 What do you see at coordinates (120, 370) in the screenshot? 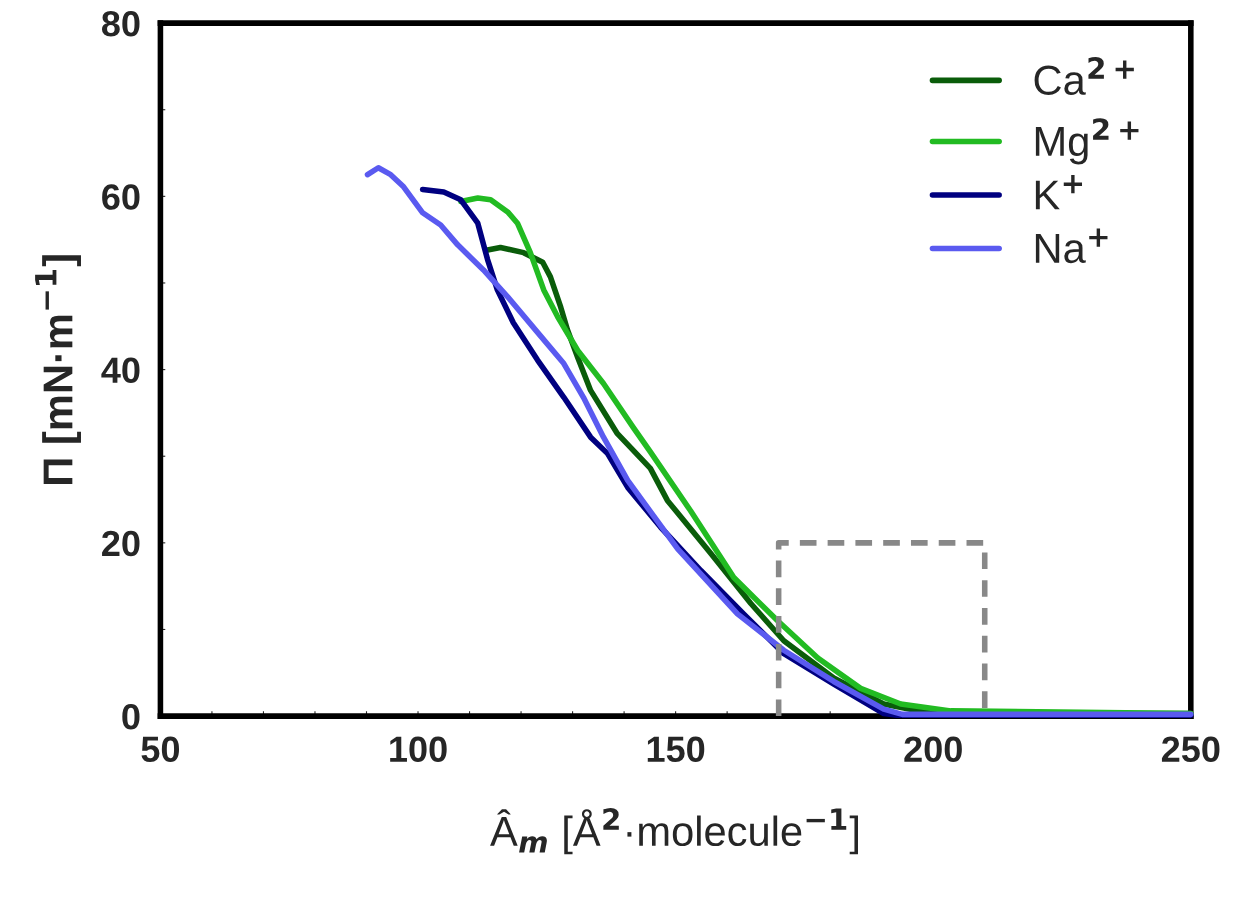
I see `y-tick-label: 40` at bounding box center [120, 370].